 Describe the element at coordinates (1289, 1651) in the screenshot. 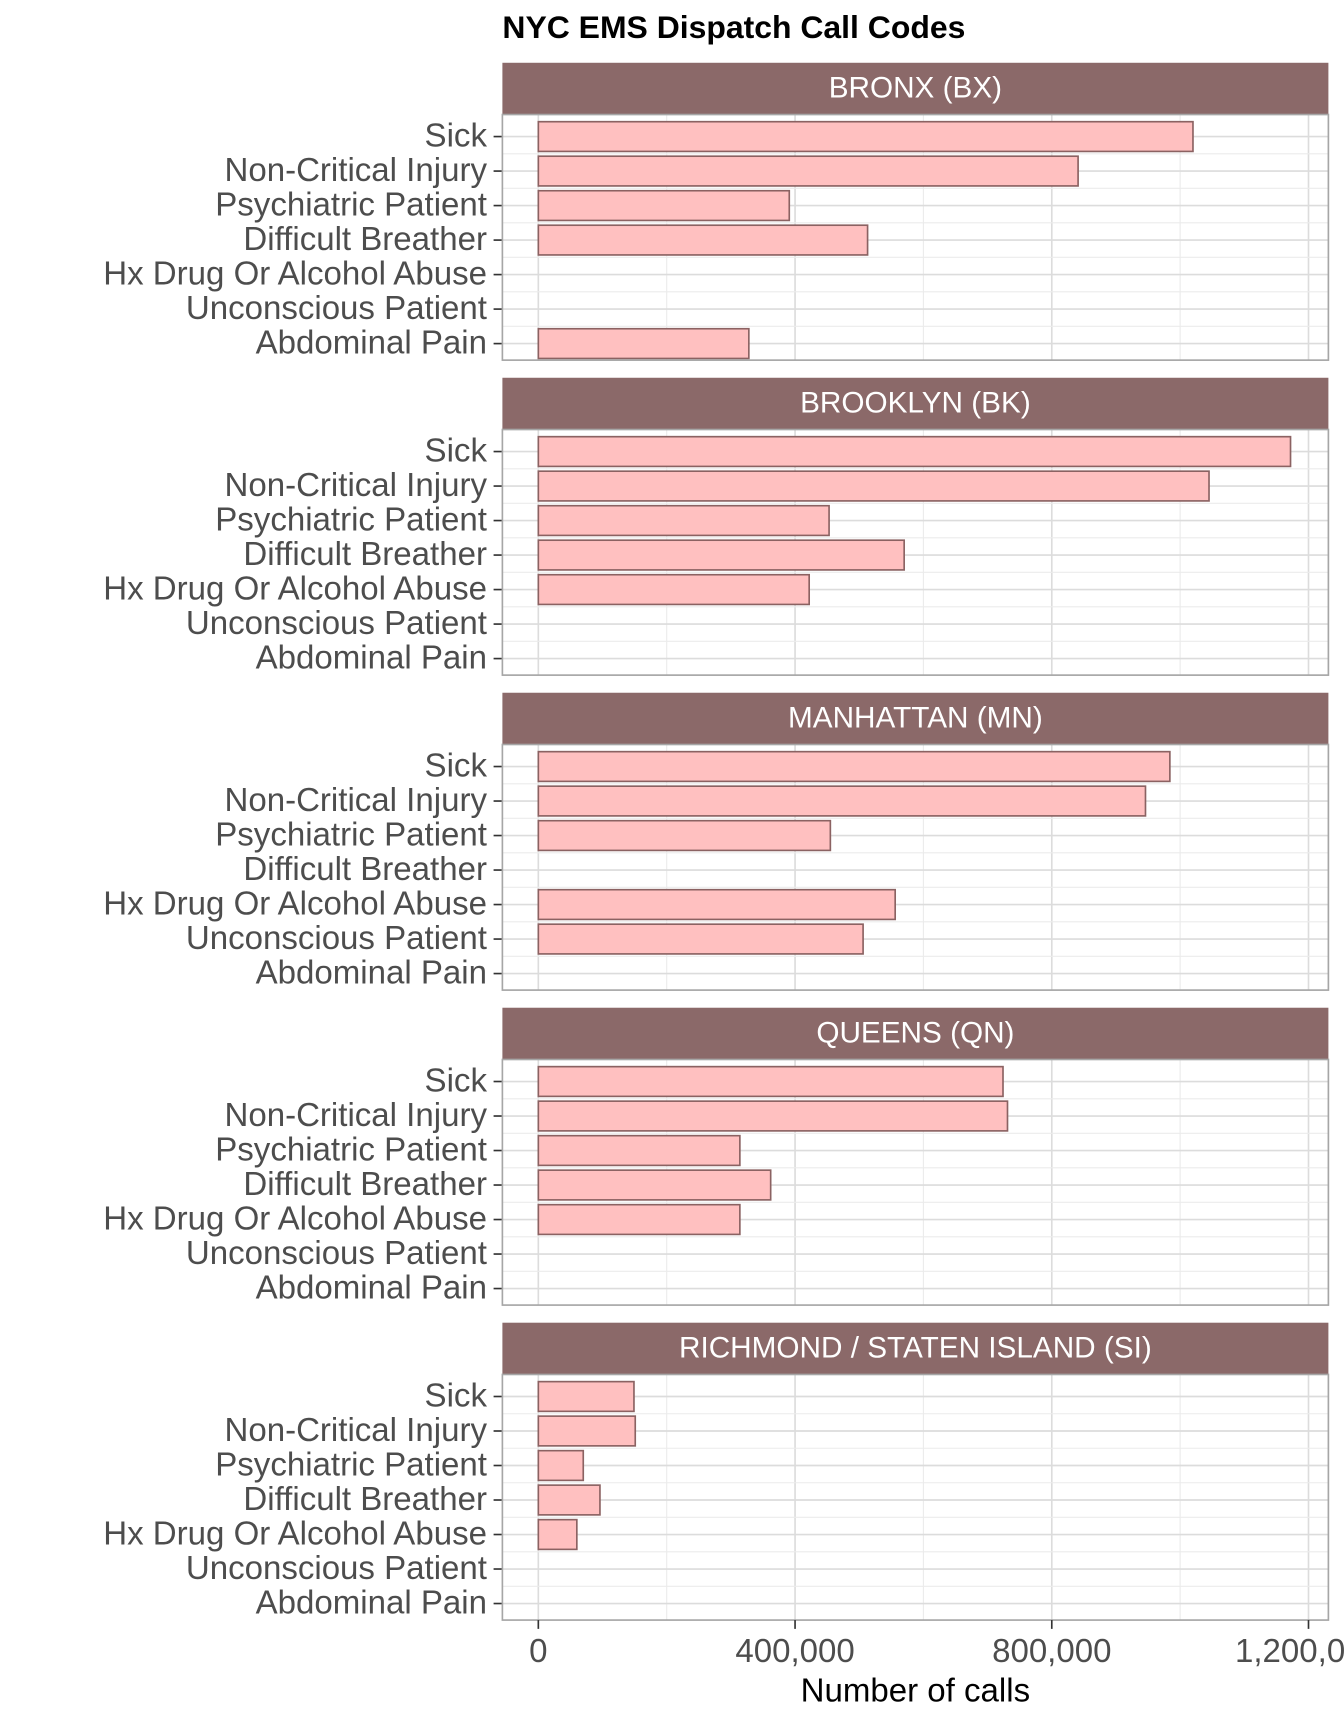

I see `x-tick-label: 1,200,000` at that location.